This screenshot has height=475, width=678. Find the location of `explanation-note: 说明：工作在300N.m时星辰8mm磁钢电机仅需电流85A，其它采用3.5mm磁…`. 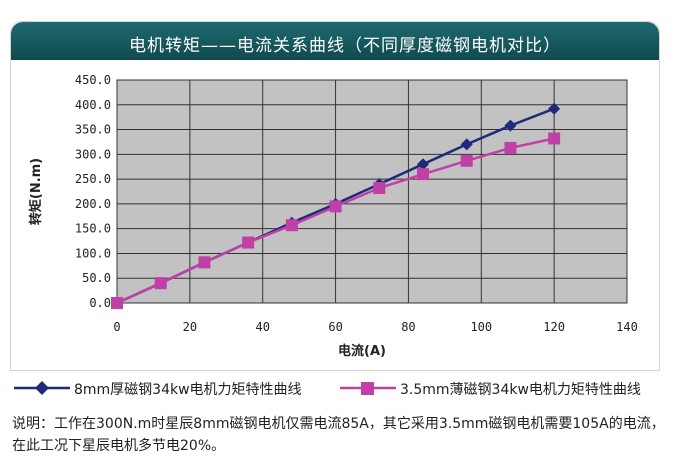

explanation-note: 说明：工作在300N.m时星辰8mm磁钢电机仅需电流85A，其它采用3.5mm磁… is located at coordinates (338, 435).